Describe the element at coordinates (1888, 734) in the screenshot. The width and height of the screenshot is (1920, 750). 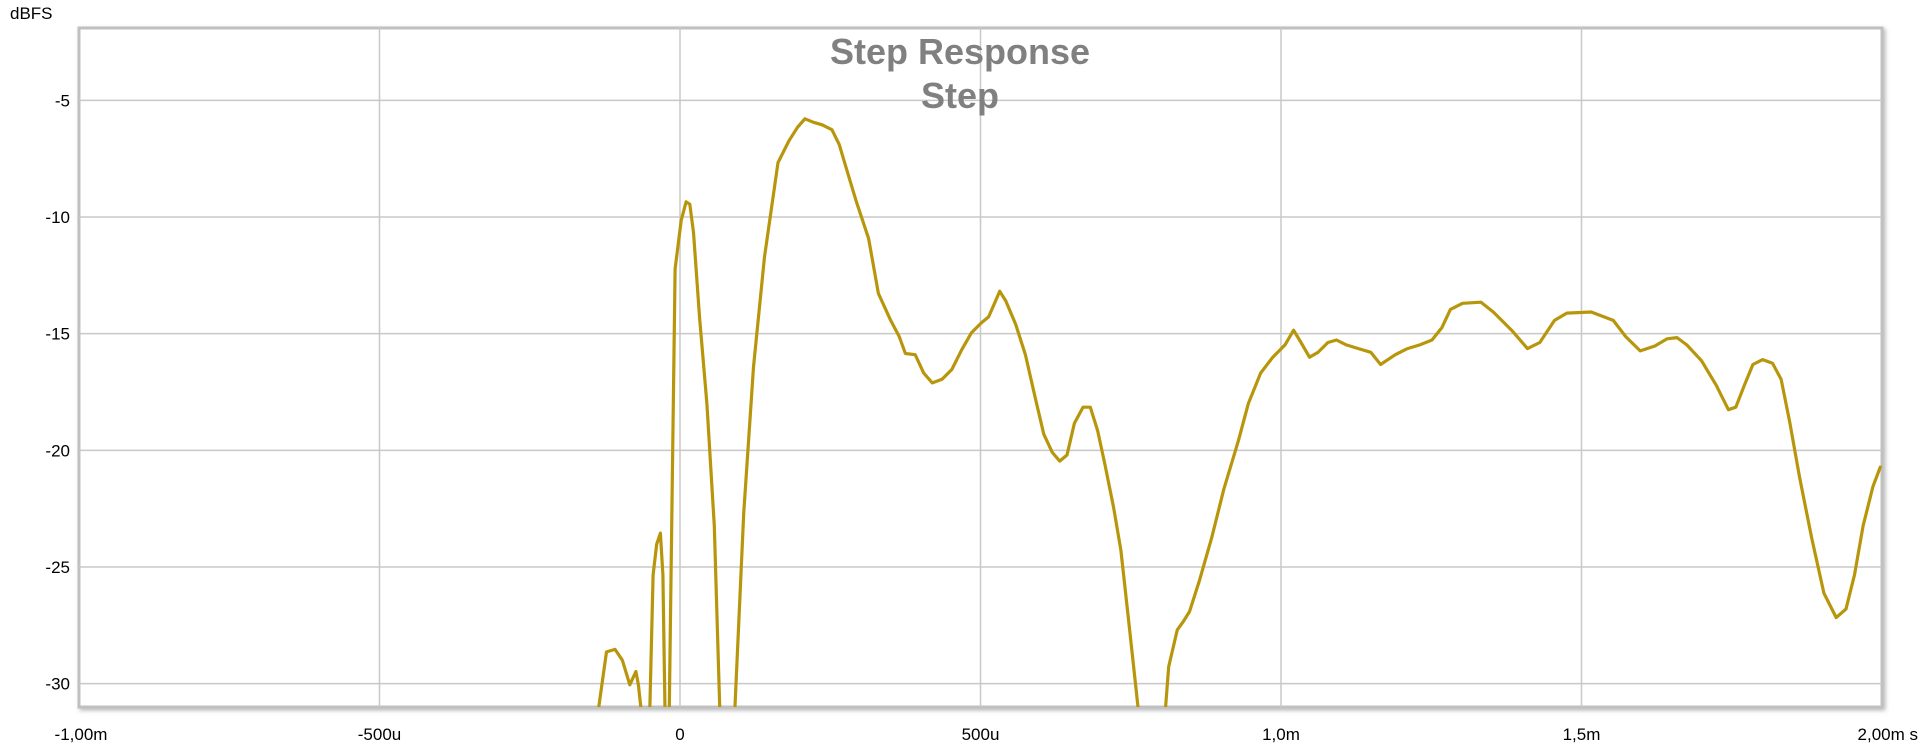
I see `x-tick-label: 2,00m s` at that location.